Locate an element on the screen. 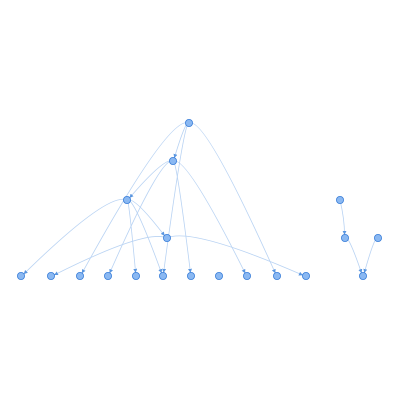  node-l4-leaf is located at coordinates (108, 275).